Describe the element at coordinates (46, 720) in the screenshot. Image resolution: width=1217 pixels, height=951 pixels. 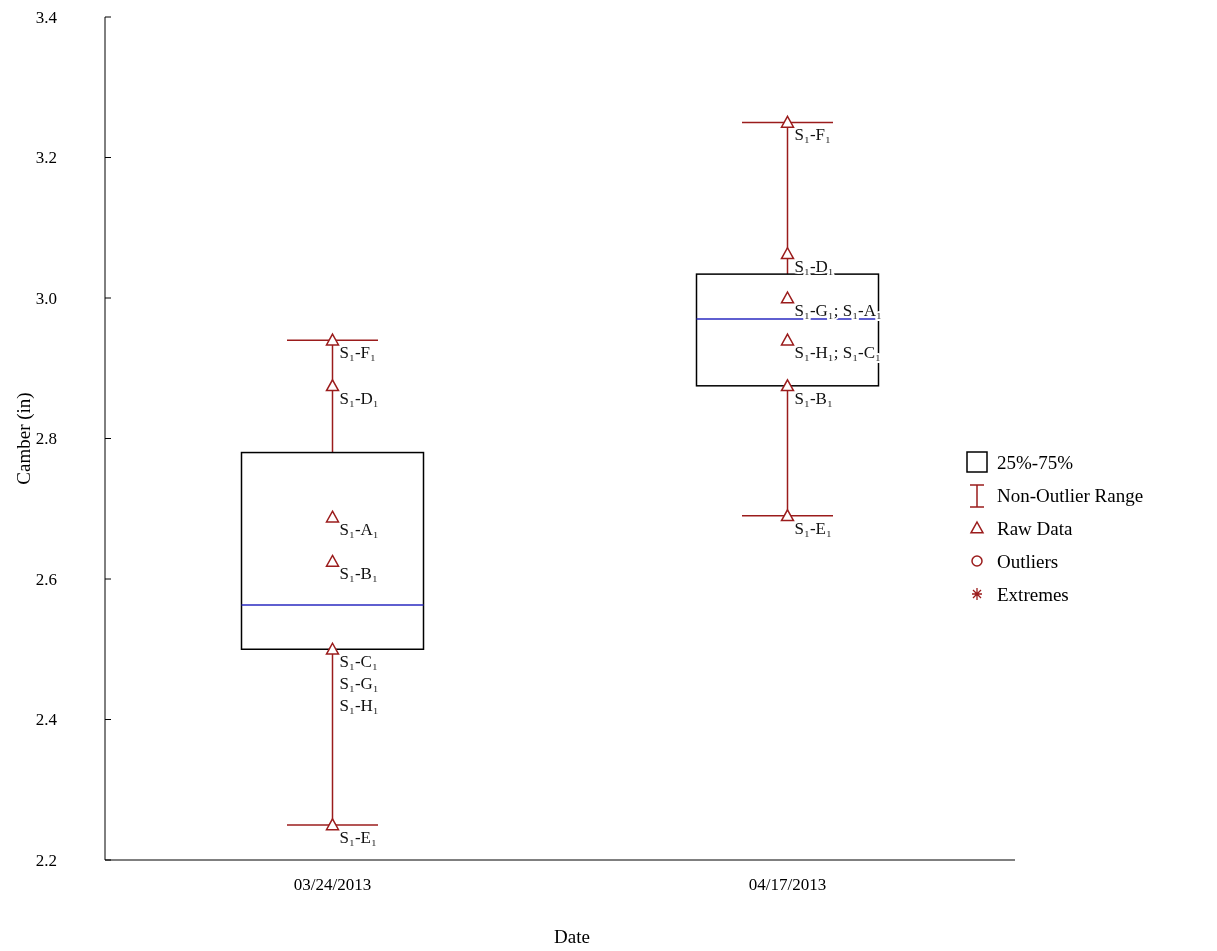
I see `y-tick-label: 2.4` at that location.